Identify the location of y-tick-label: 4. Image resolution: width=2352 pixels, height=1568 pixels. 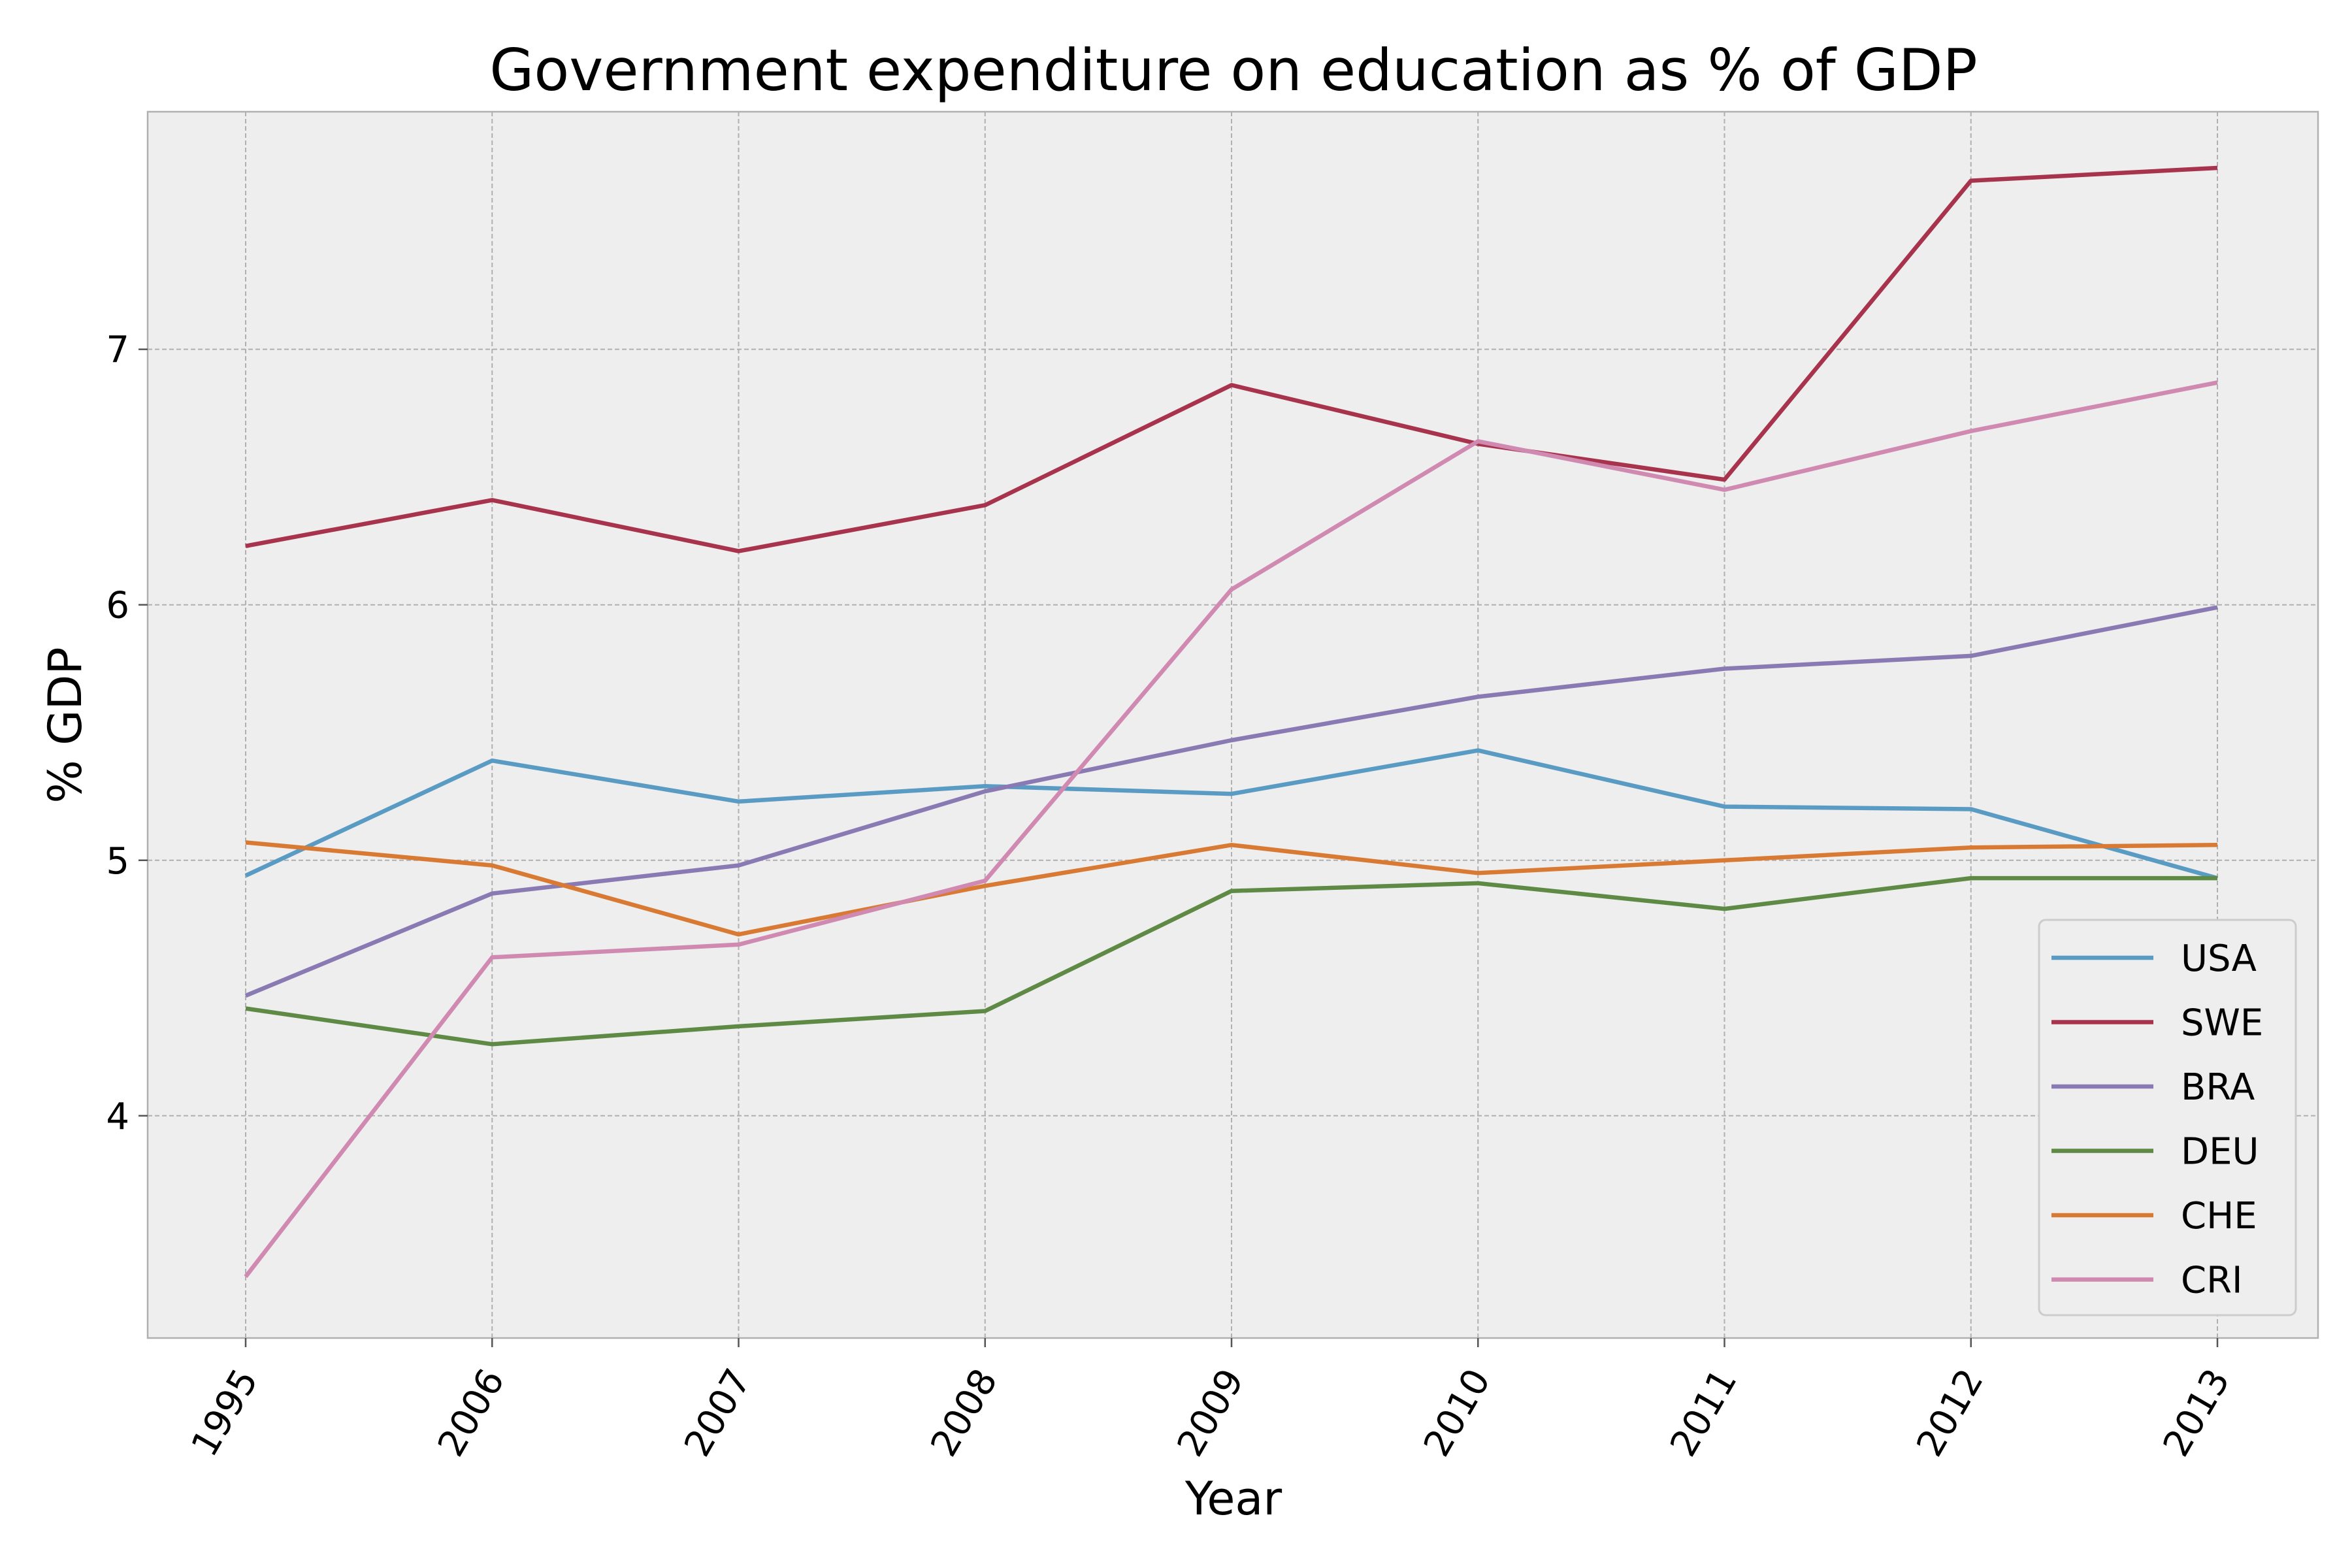
(117, 1117).